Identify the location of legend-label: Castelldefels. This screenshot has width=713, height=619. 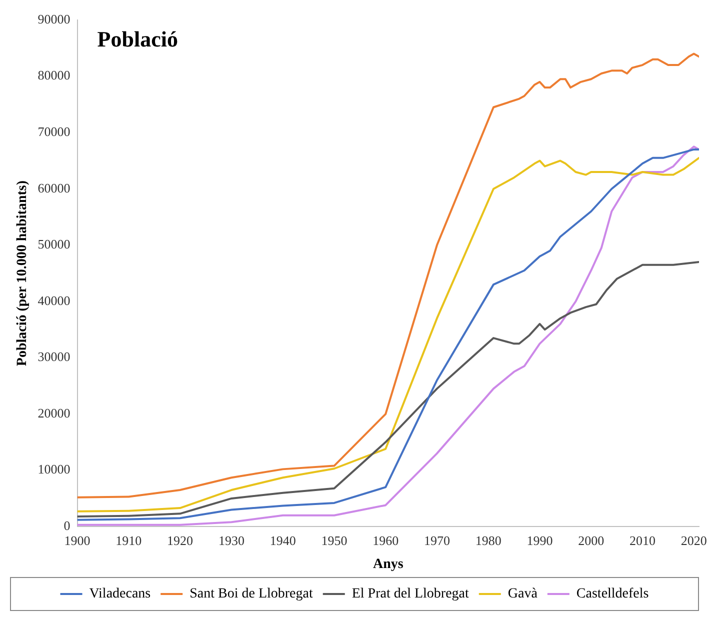
(612, 594).